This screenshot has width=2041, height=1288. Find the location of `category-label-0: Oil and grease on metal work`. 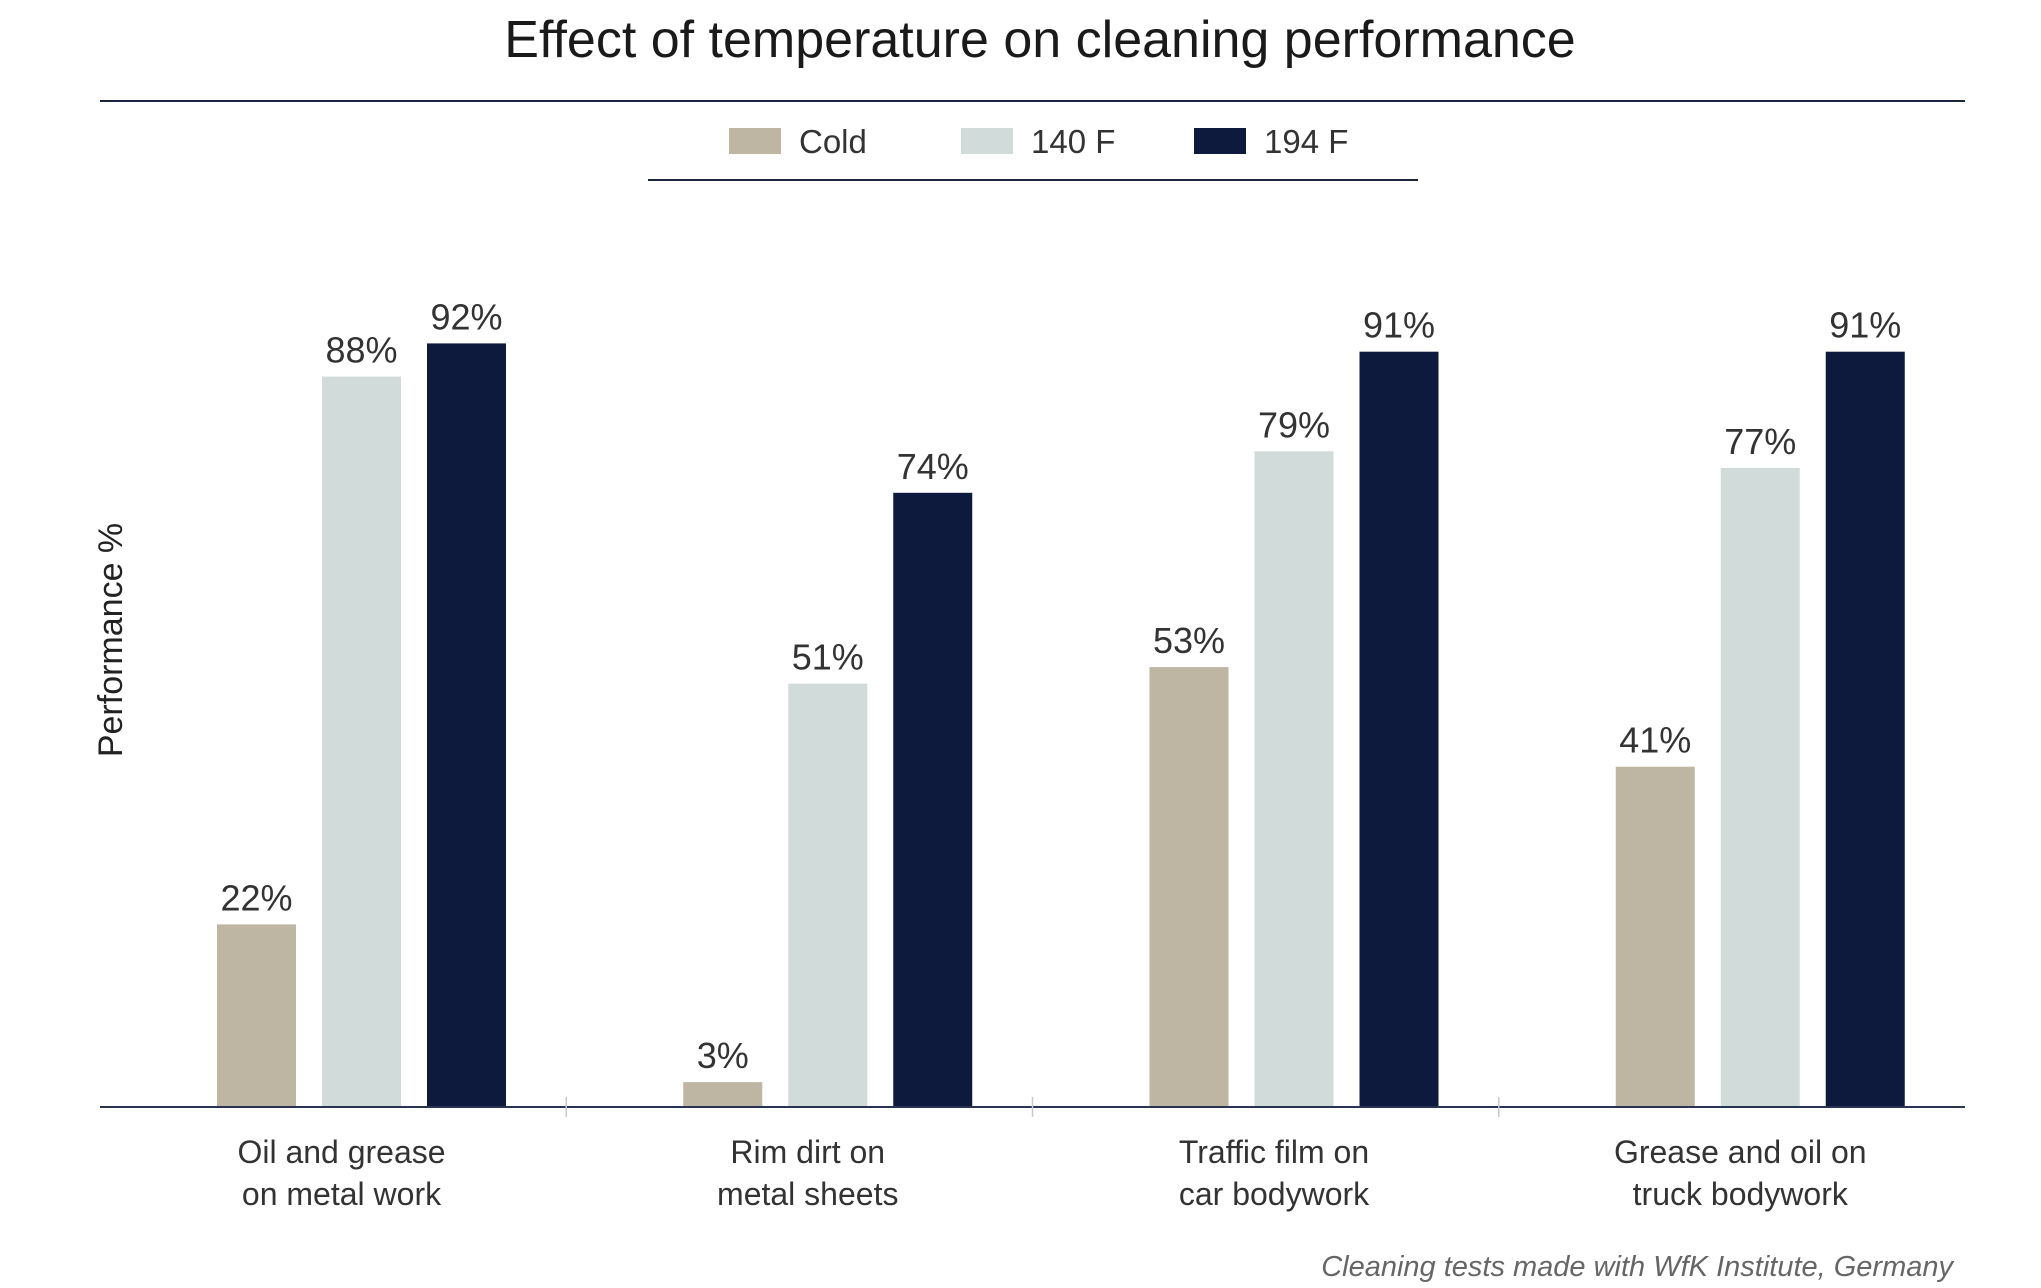

category-label-0: Oil and grease on metal work is located at coordinates (341, 1173).